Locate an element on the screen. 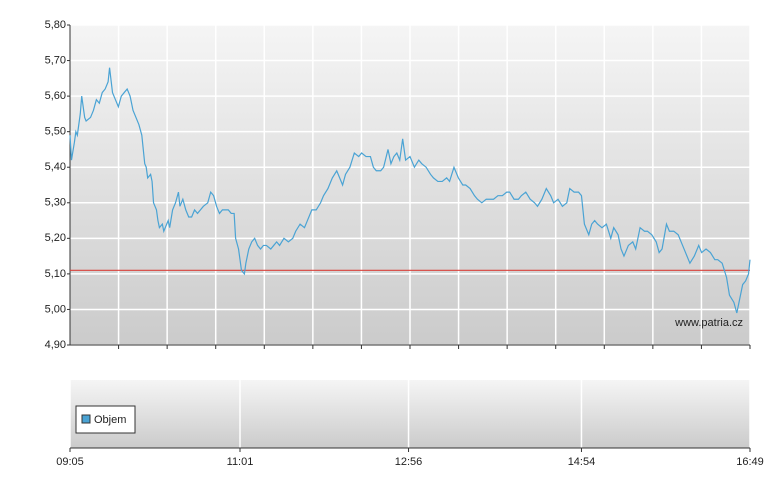 The width and height of the screenshot is (780, 490). y-tick-label: 5,10 is located at coordinates (55, 274).